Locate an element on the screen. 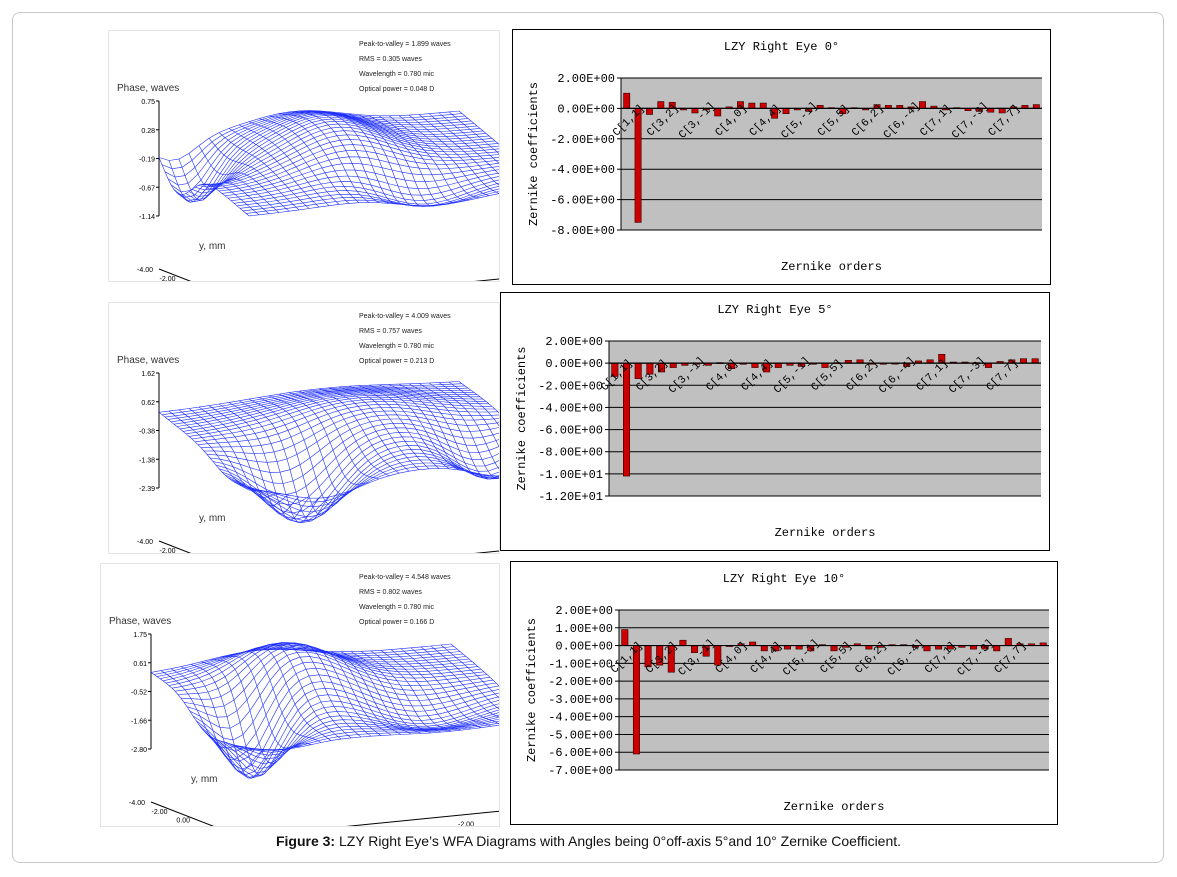 The image size is (1177, 877). z-tick-label: -2.39 is located at coordinates (147, 489).